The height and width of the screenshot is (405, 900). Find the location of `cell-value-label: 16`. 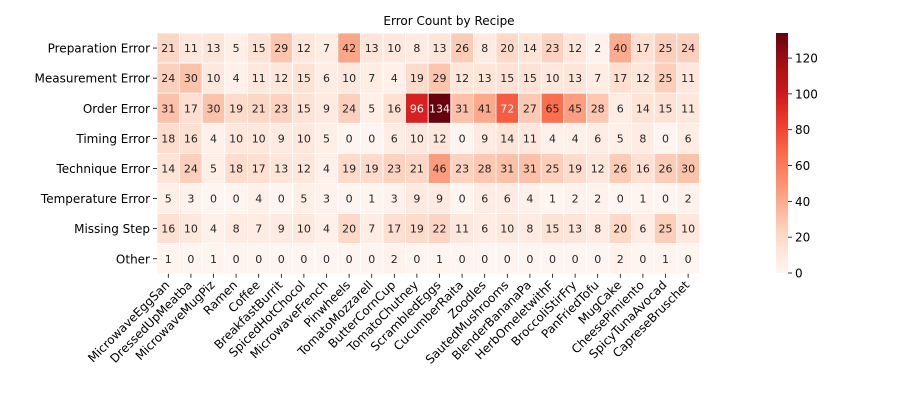

cell-value-label: 16 is located at coordinates (394, 108).